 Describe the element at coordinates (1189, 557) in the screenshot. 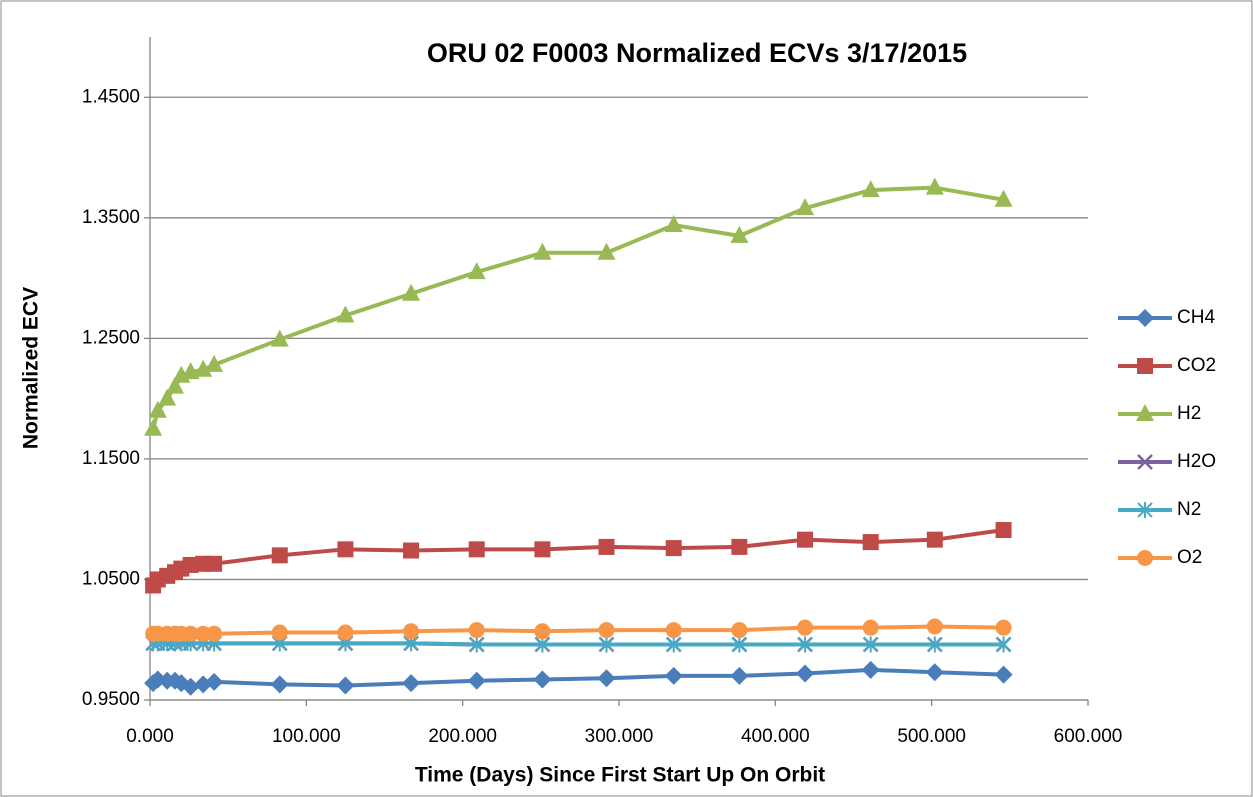

I see `legend-label: O2` at that location.